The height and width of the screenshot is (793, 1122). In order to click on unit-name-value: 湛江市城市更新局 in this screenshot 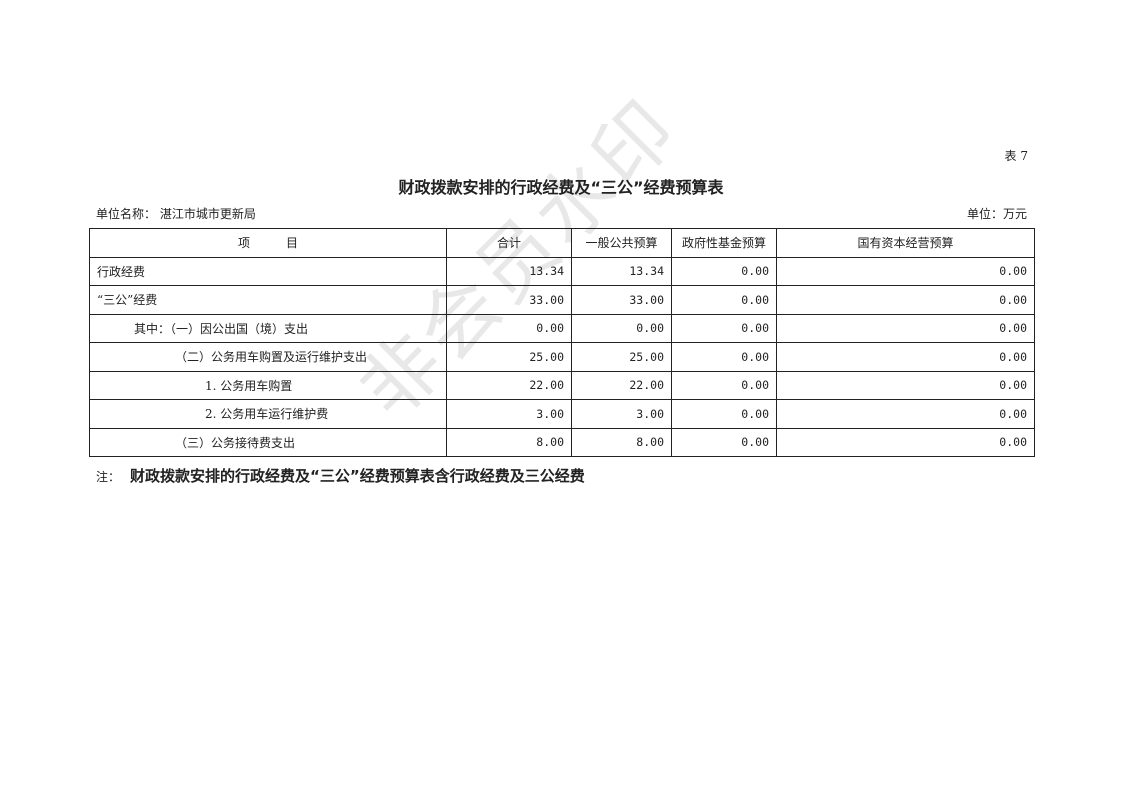, I will do `click(207, 214)`.